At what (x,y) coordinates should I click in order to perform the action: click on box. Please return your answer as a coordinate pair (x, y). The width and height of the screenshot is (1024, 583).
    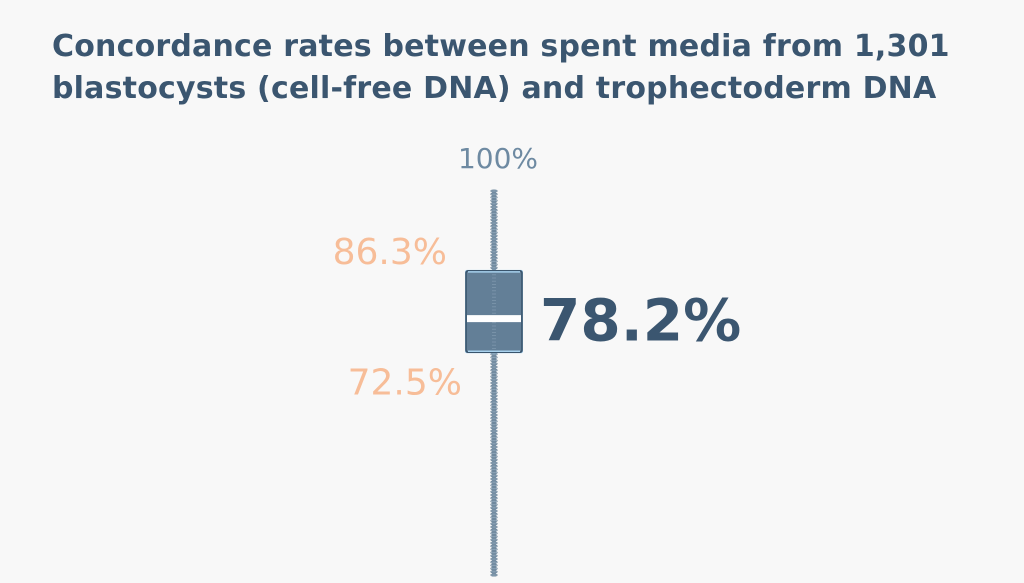
    Looking at the image, I should click on (494, 311).